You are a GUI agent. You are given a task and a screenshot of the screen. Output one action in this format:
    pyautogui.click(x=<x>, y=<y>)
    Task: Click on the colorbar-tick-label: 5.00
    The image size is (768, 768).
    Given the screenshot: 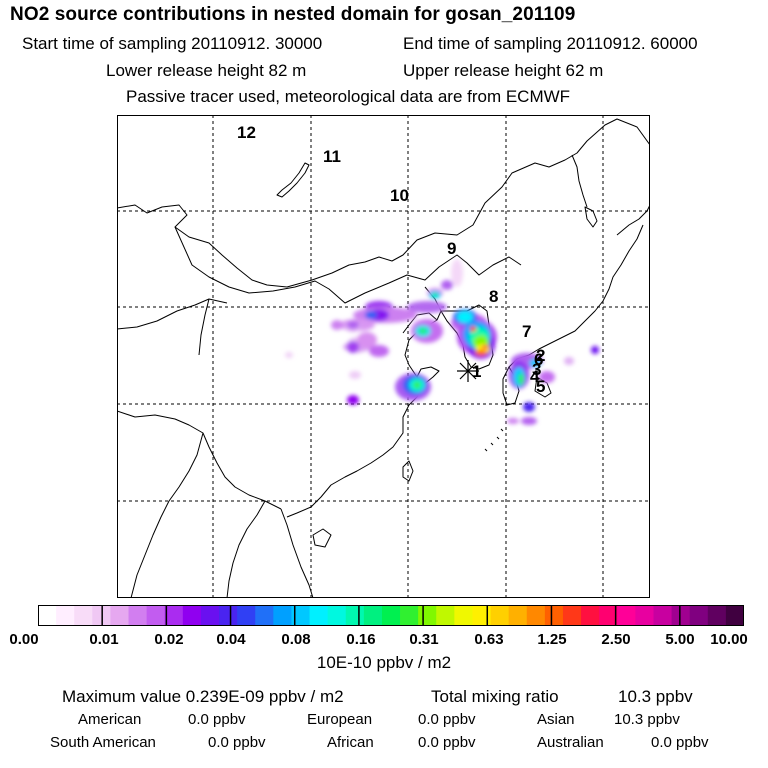 What is the action you would take?
    pyautogui.click(x=680, y=639)
    